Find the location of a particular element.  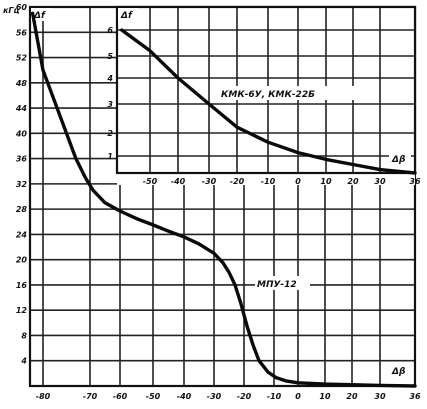

main-ylabel: Δf is located at coordinates (39, 16).